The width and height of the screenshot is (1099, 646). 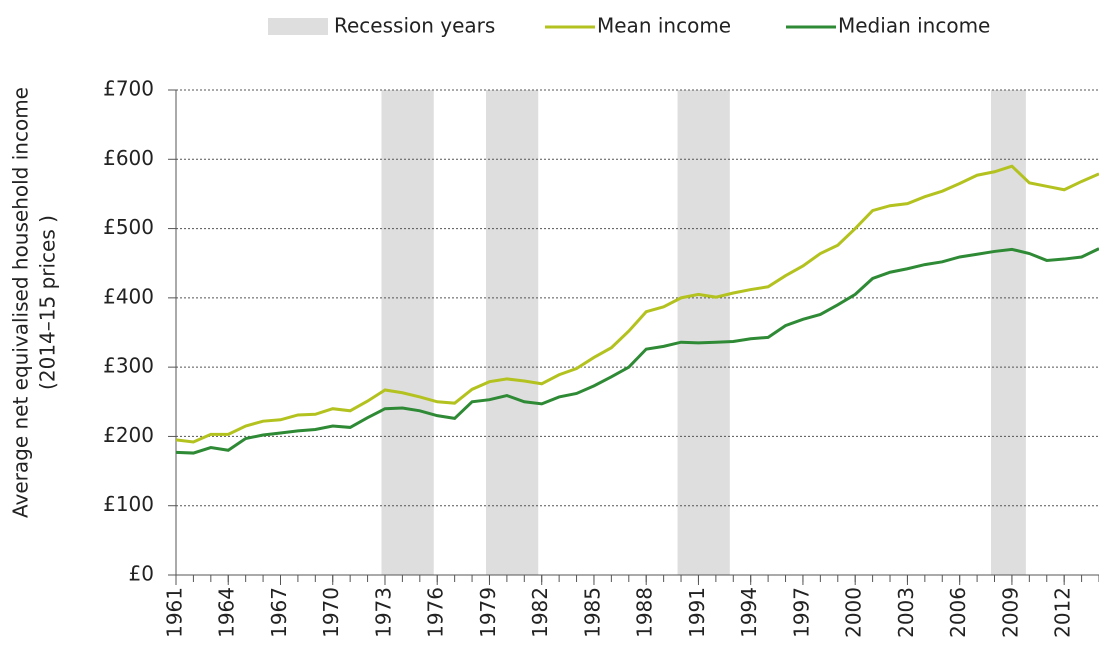 I want to click on y-tick-label: £200, so click(x=128, y=435).